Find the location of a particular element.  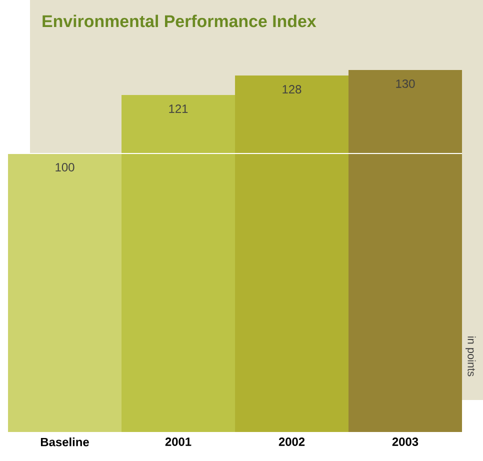

data-label: 128 is located at coordinates (292, 89).